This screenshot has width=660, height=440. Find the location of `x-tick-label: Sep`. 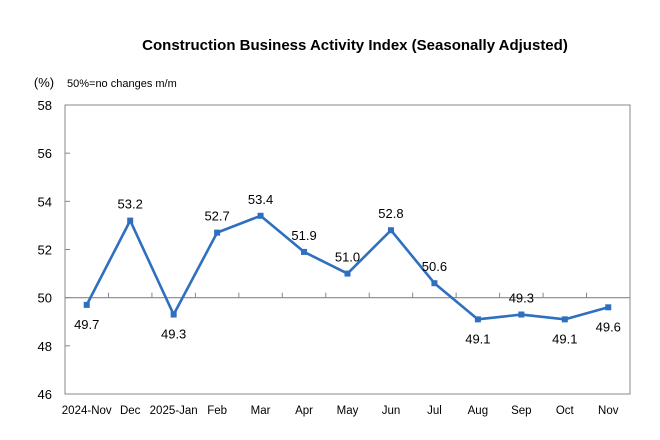

x-tick-label: Sep is located at coordinates (521, 411).